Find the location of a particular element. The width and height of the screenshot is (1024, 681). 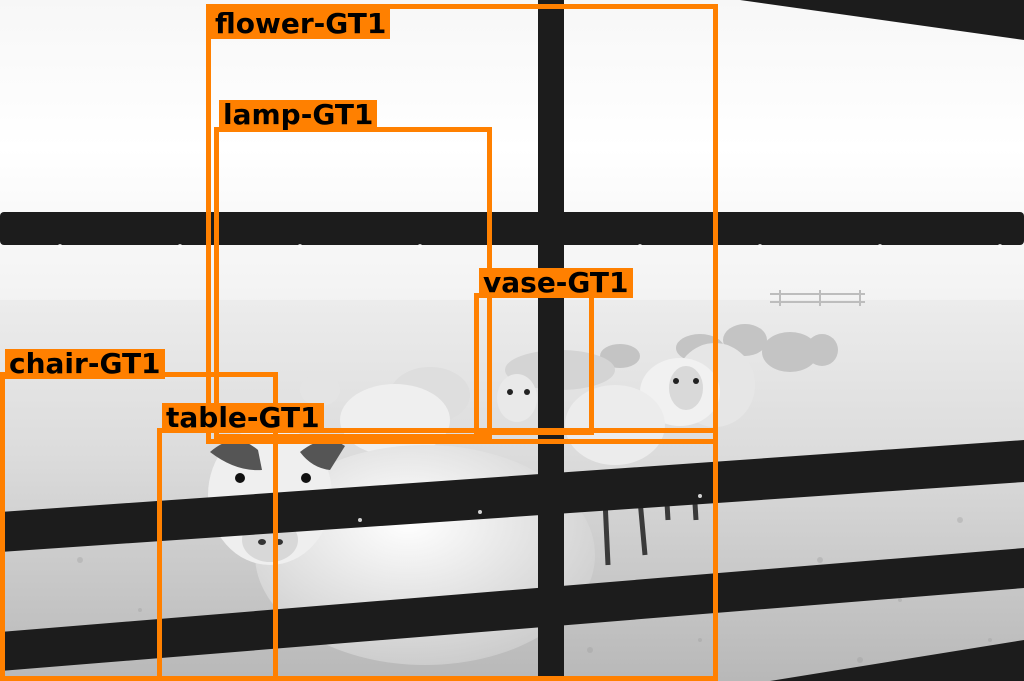

bbox-label-lamp: lamp-GT1 is located at coordinates (298, 115).